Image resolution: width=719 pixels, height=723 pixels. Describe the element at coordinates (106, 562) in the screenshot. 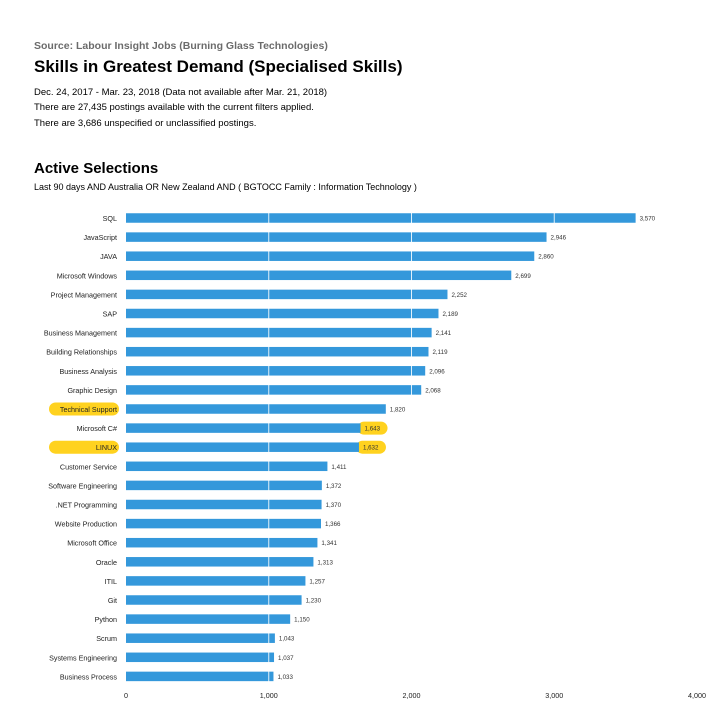

I see `category-label: Oracle` at that location.